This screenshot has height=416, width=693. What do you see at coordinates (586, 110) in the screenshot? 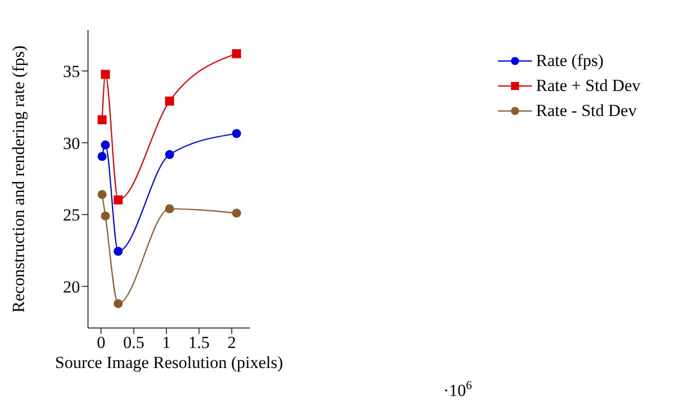
I see `legend-label: Rate - Std Dev` at bounding box center [586, 110].